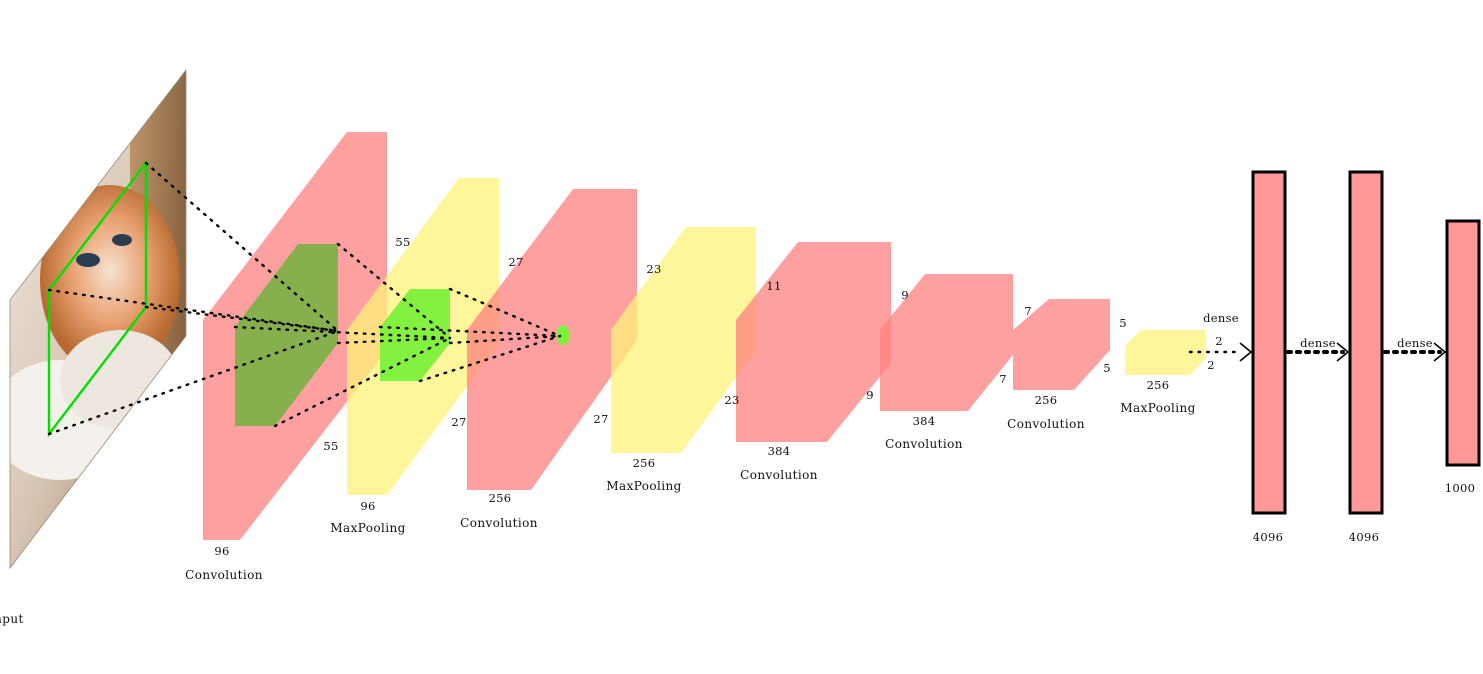 The width and height of the screenshot is (1483, 674). Describe the element at coordinates (458, 422) in the screenshot. I see `pool1-height: 27` at that location.